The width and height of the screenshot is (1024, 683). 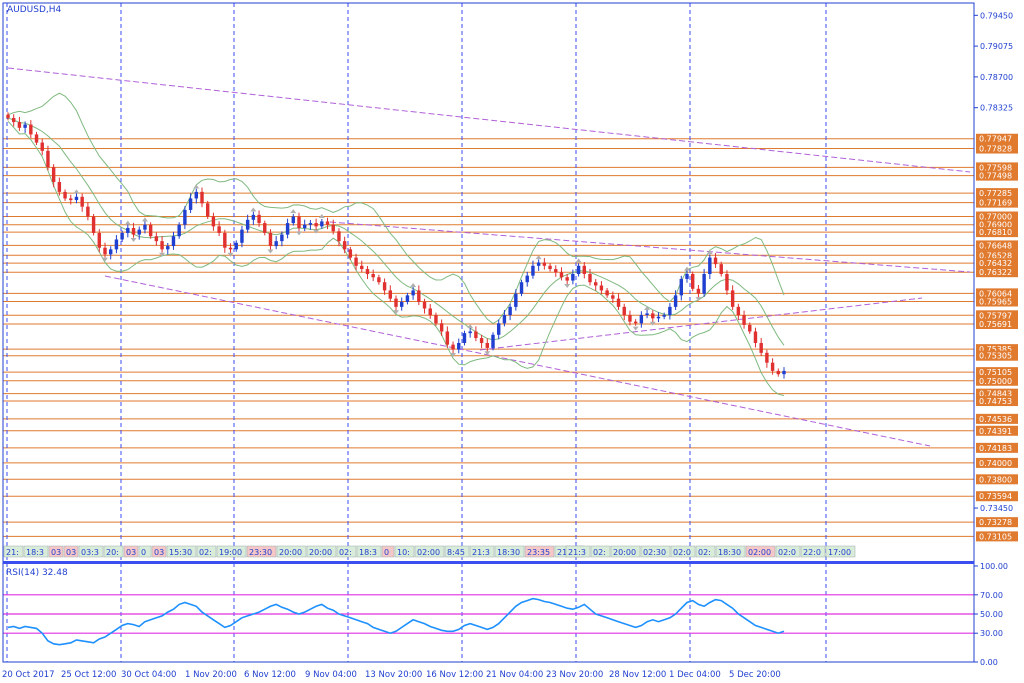 I want to click on panel-separator, so click(x=488, y=562).